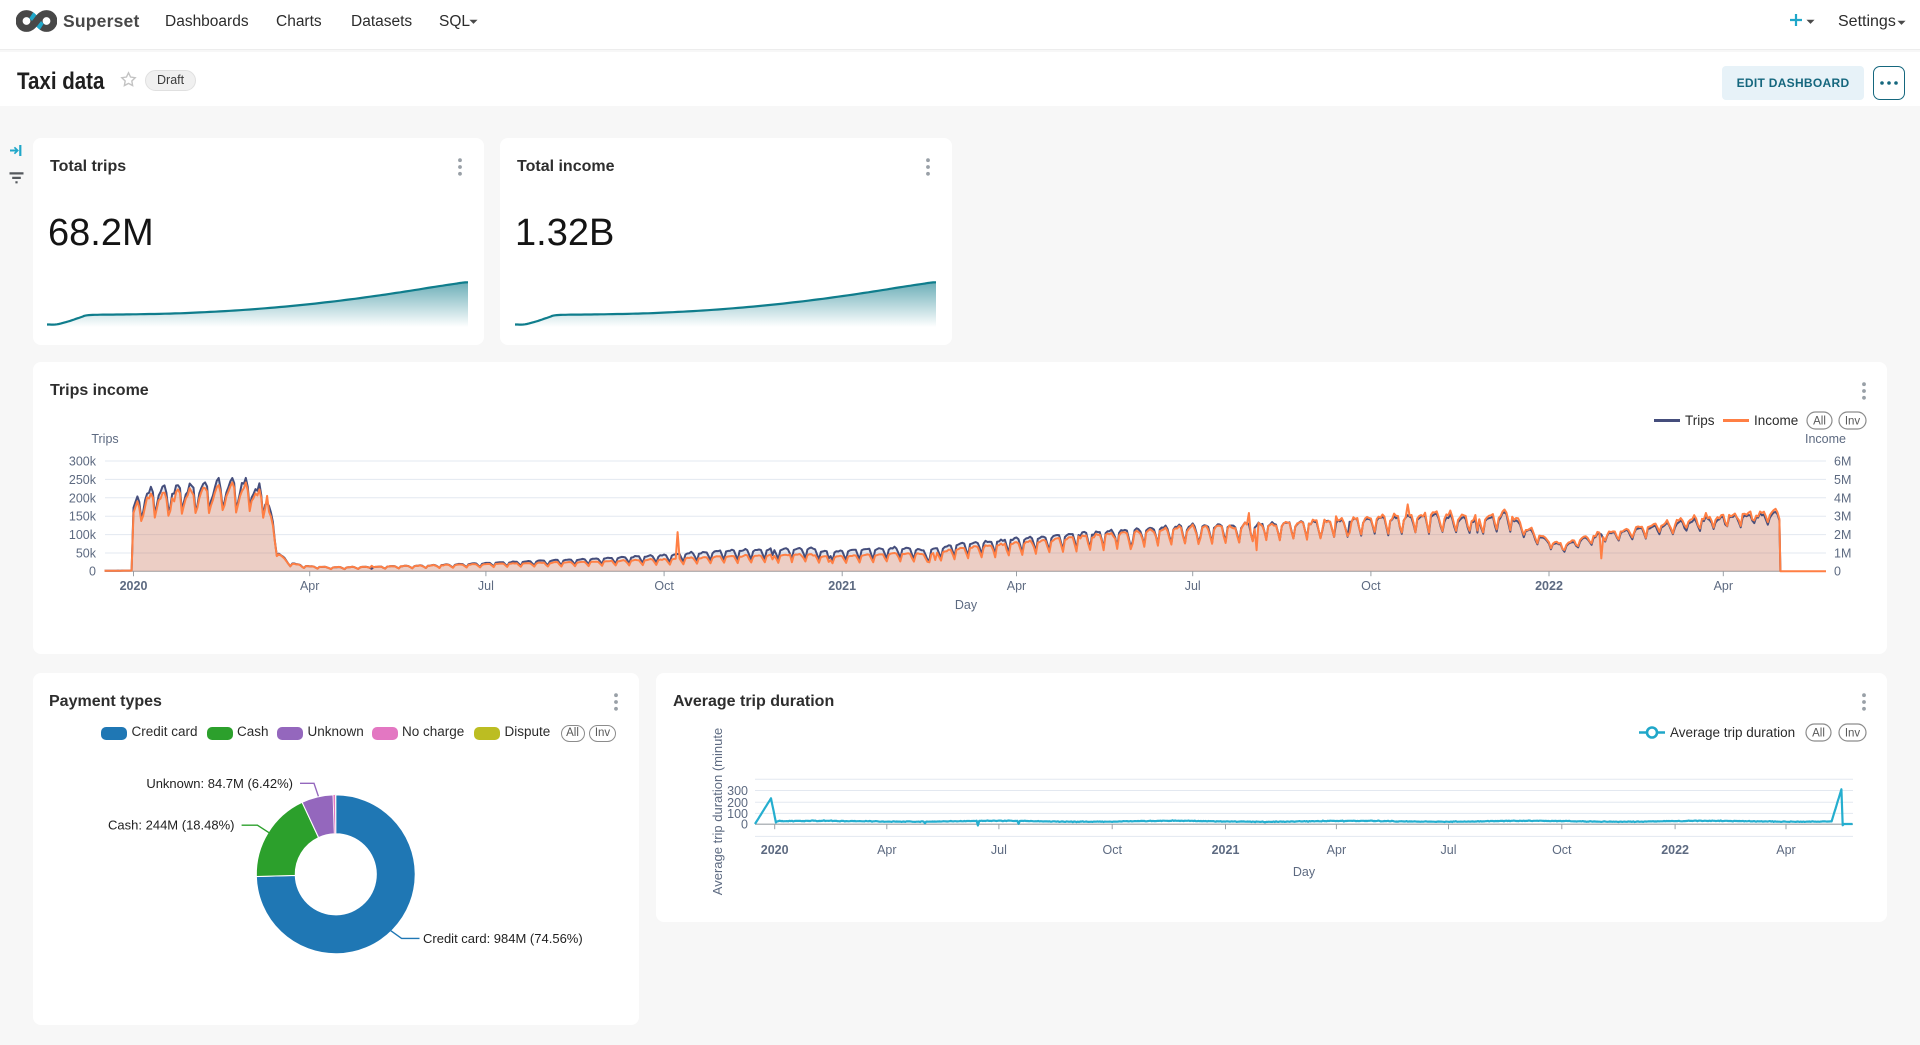  Describe the element at coordinates (219, 783) in the screenshot. I see `svg-text: Unknown: 84.7M (6.42%)` at that location.